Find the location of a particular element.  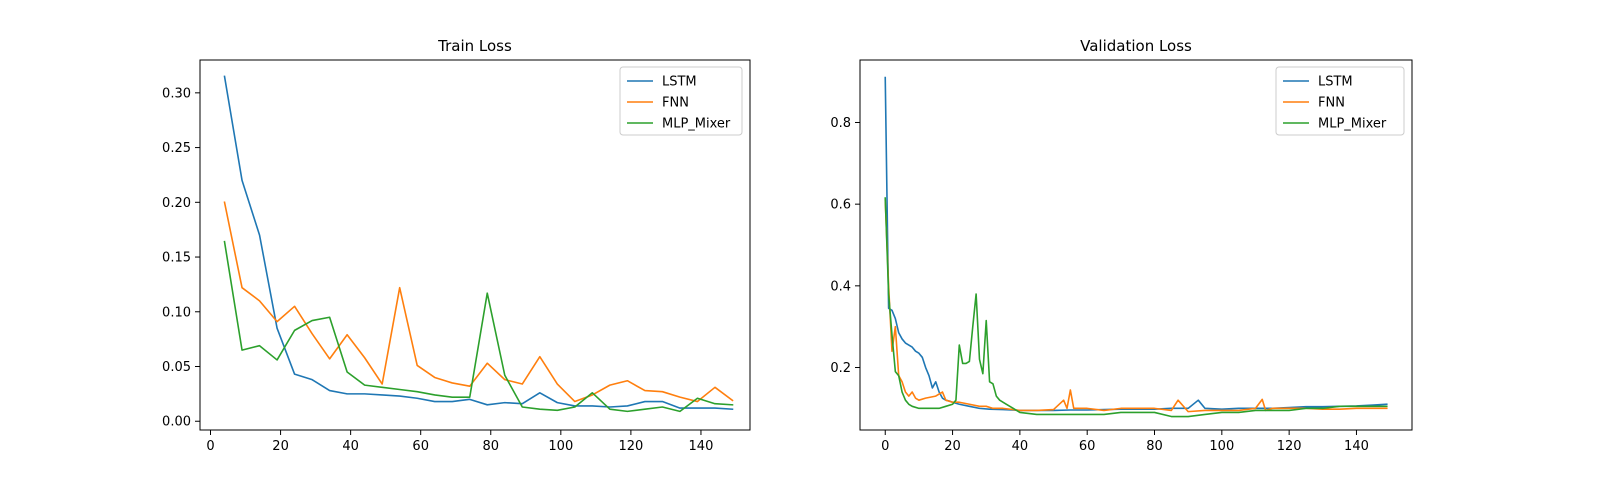

y-tick-label: 0.10 is located at coordinates (176, 312).